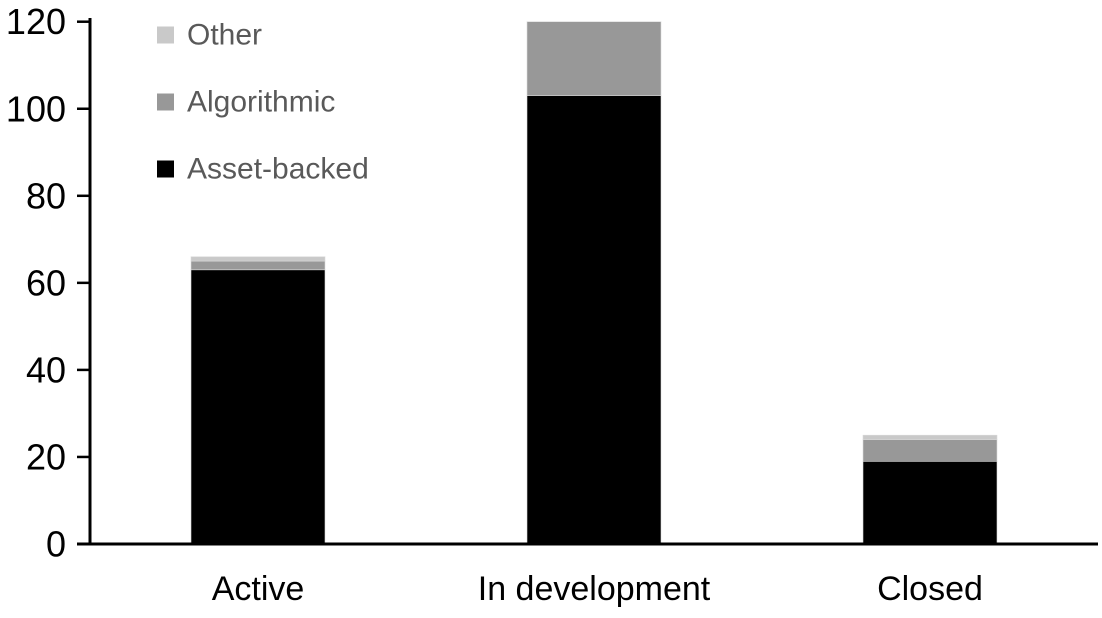 The image size is (1102, 618). What do you see at coordinates (258, 589) in the screenshot?
I see `x-axis-label-0: Active` at bounding box center [258, 589].